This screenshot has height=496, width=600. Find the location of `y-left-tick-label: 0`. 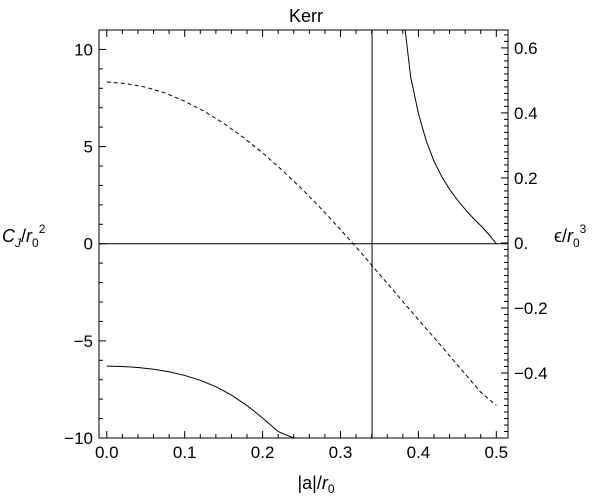

y-left-tick-label: 0 is located at coordinates (88, 244).